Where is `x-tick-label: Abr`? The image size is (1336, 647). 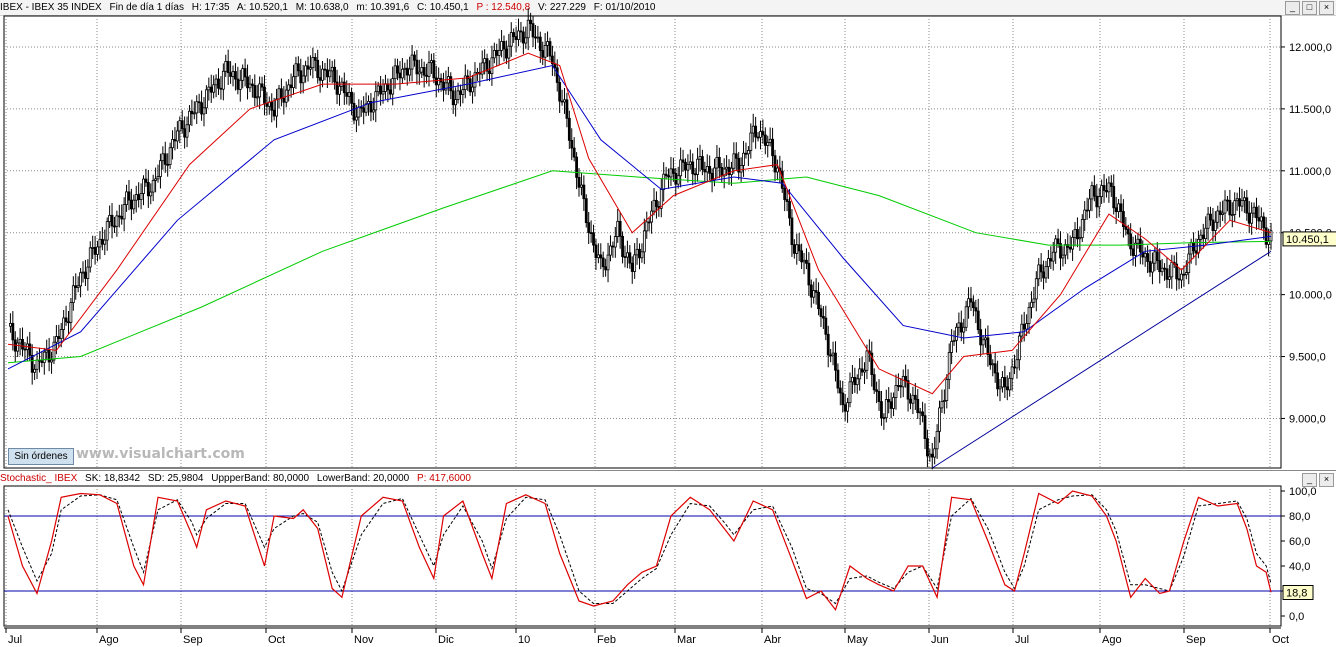 x-tick-label: Abr is located at coordinates (772, 640).